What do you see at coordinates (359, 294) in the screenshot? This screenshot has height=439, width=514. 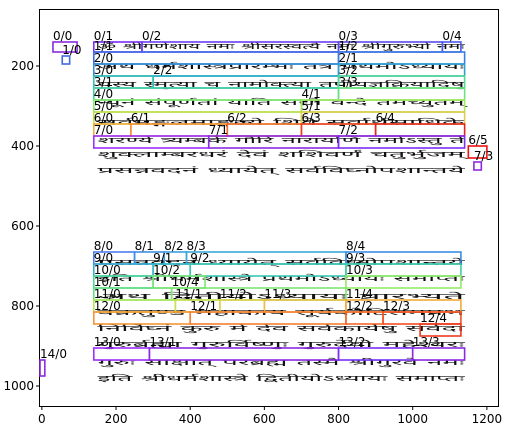 I see `annotation-label: 11/4` at bounding box center [359, 294].